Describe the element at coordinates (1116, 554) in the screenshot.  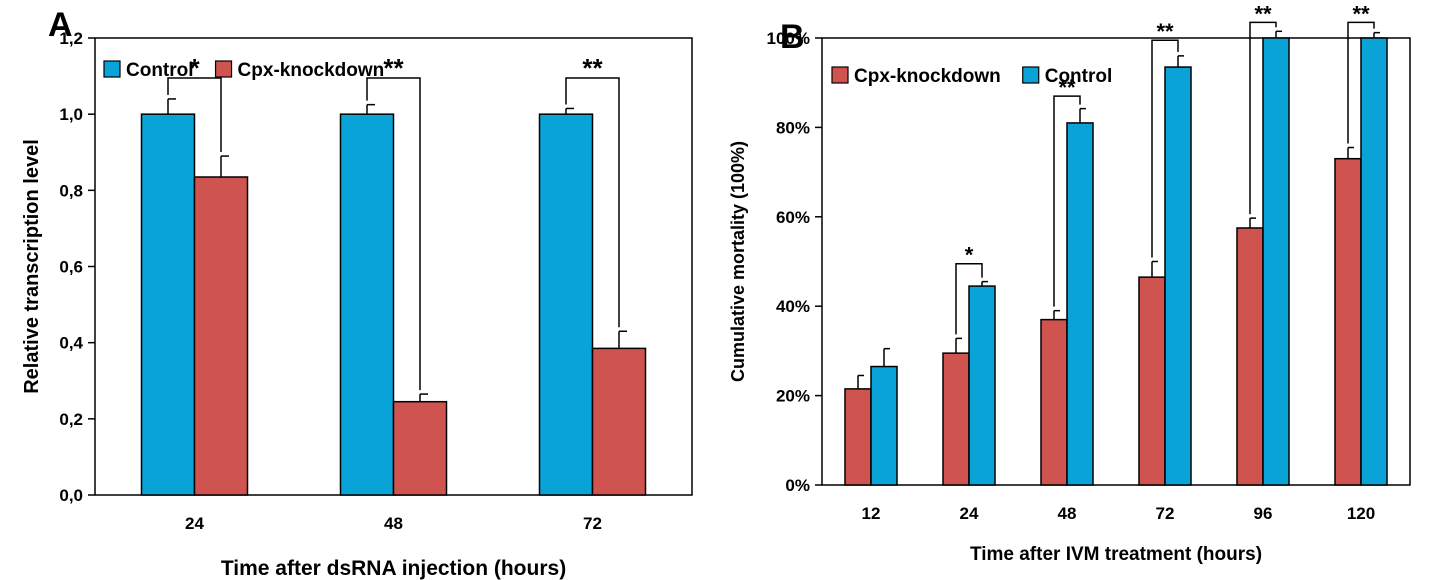
I see `x-axis-label: Time after IVM treatment (hours)` at that location.